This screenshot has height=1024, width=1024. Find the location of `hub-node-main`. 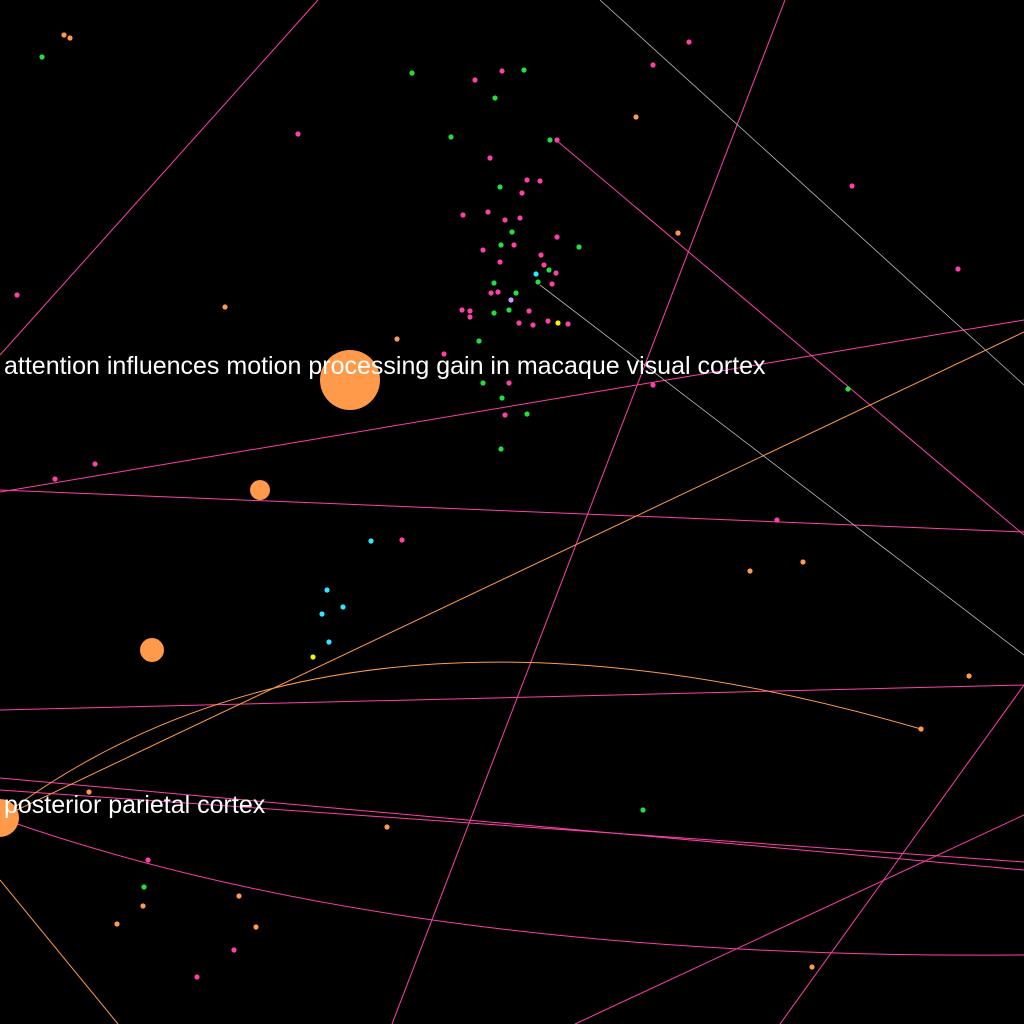

hub-node-main is located at coordinates (350, 380).